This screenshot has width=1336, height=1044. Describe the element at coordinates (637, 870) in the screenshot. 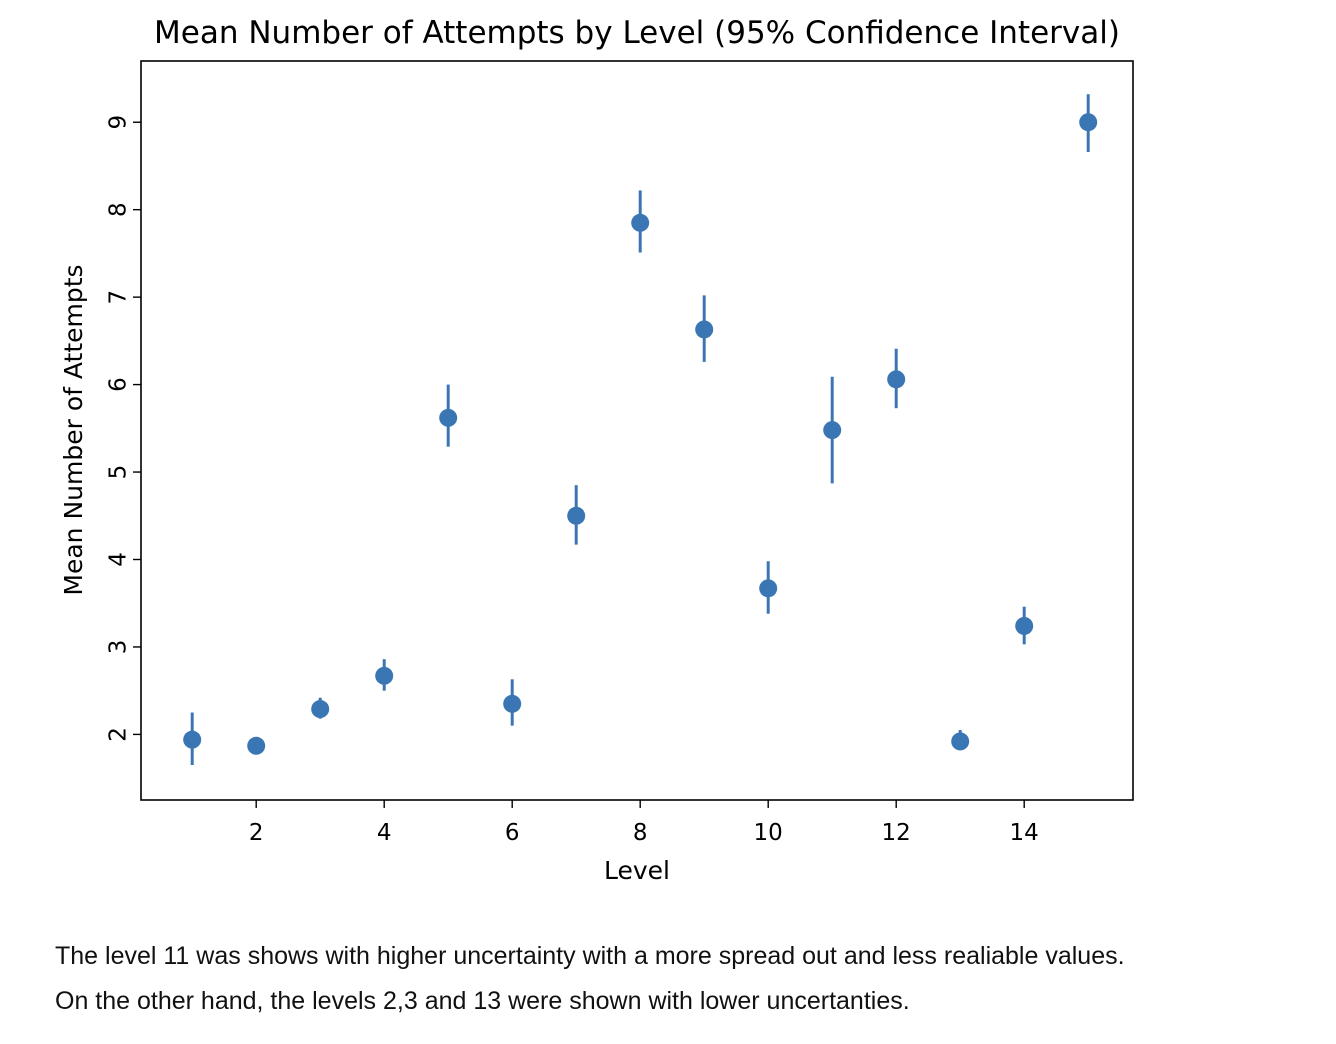

I see `x-axis-label: Level` at that location.